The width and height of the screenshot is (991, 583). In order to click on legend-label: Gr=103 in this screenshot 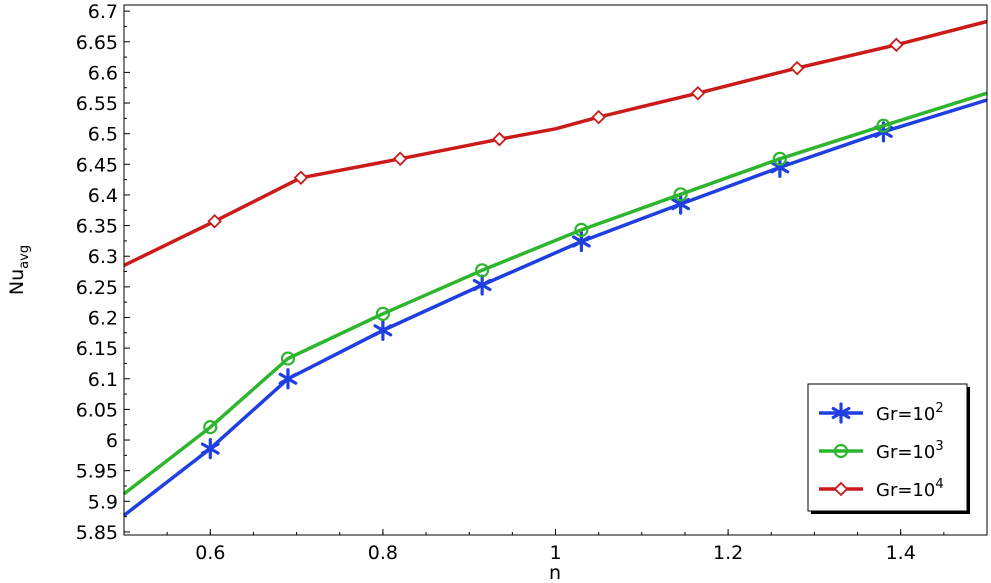, I will do `click(910, 451)`.